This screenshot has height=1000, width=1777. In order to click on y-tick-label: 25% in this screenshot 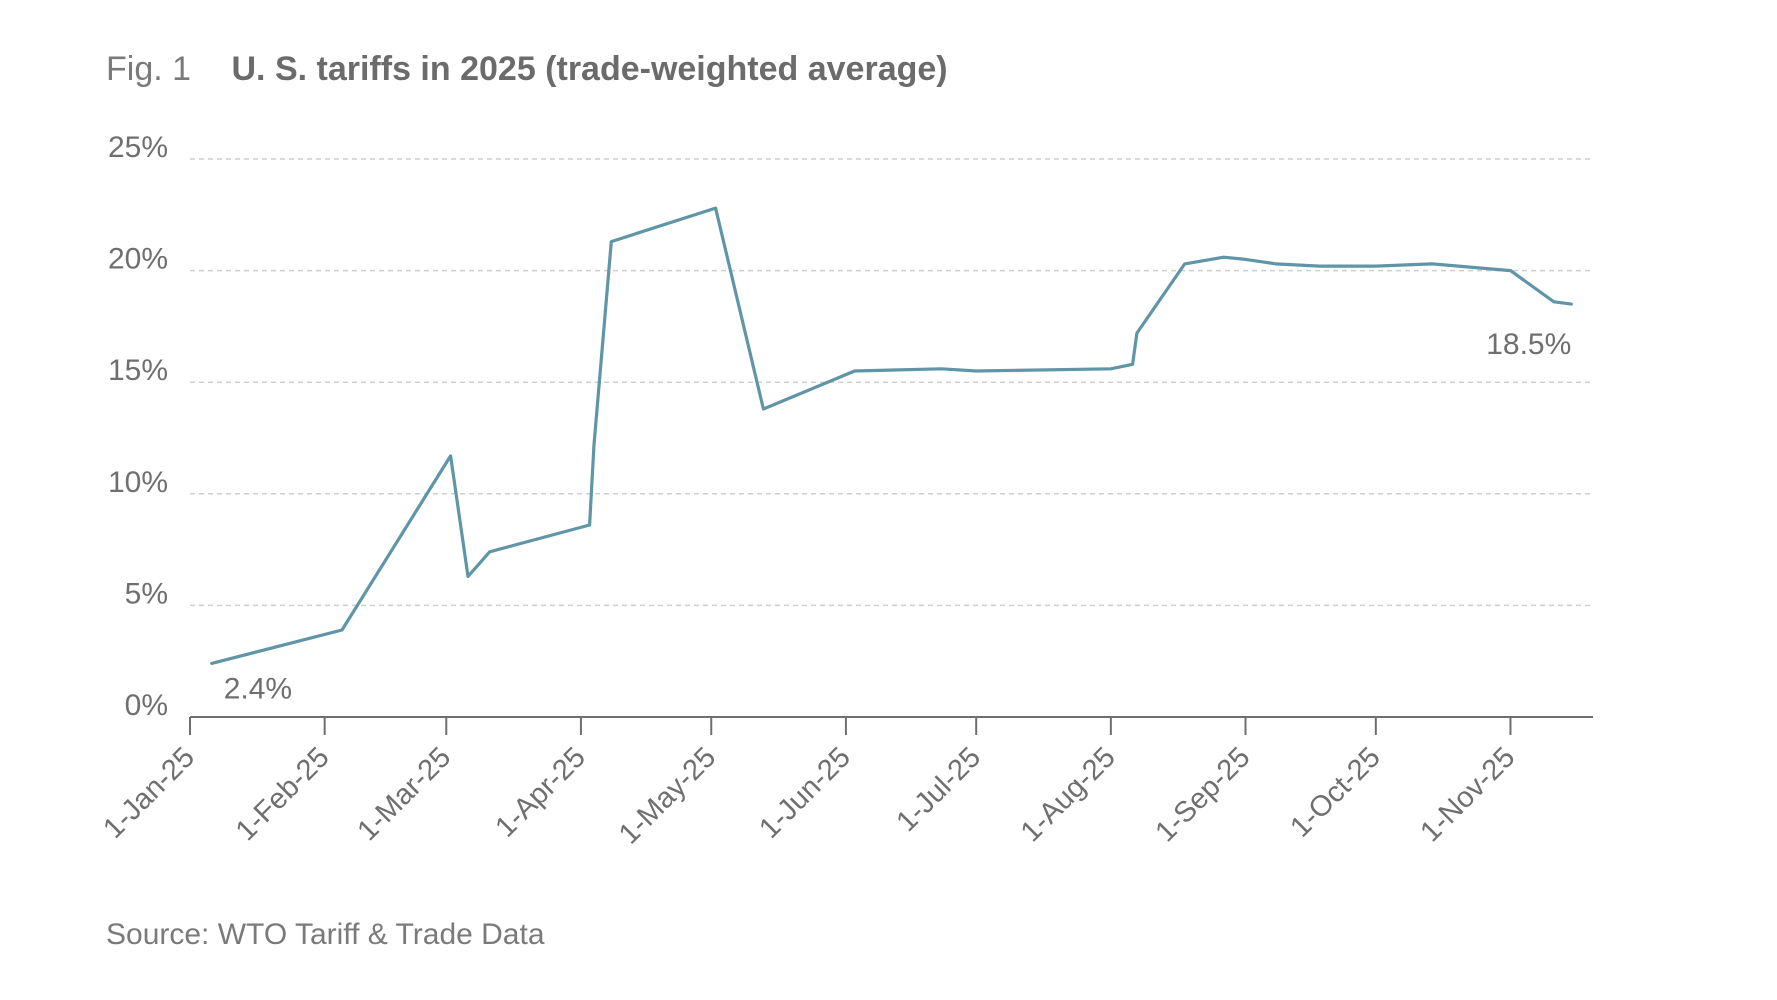, I will do `click(138, 147)`.